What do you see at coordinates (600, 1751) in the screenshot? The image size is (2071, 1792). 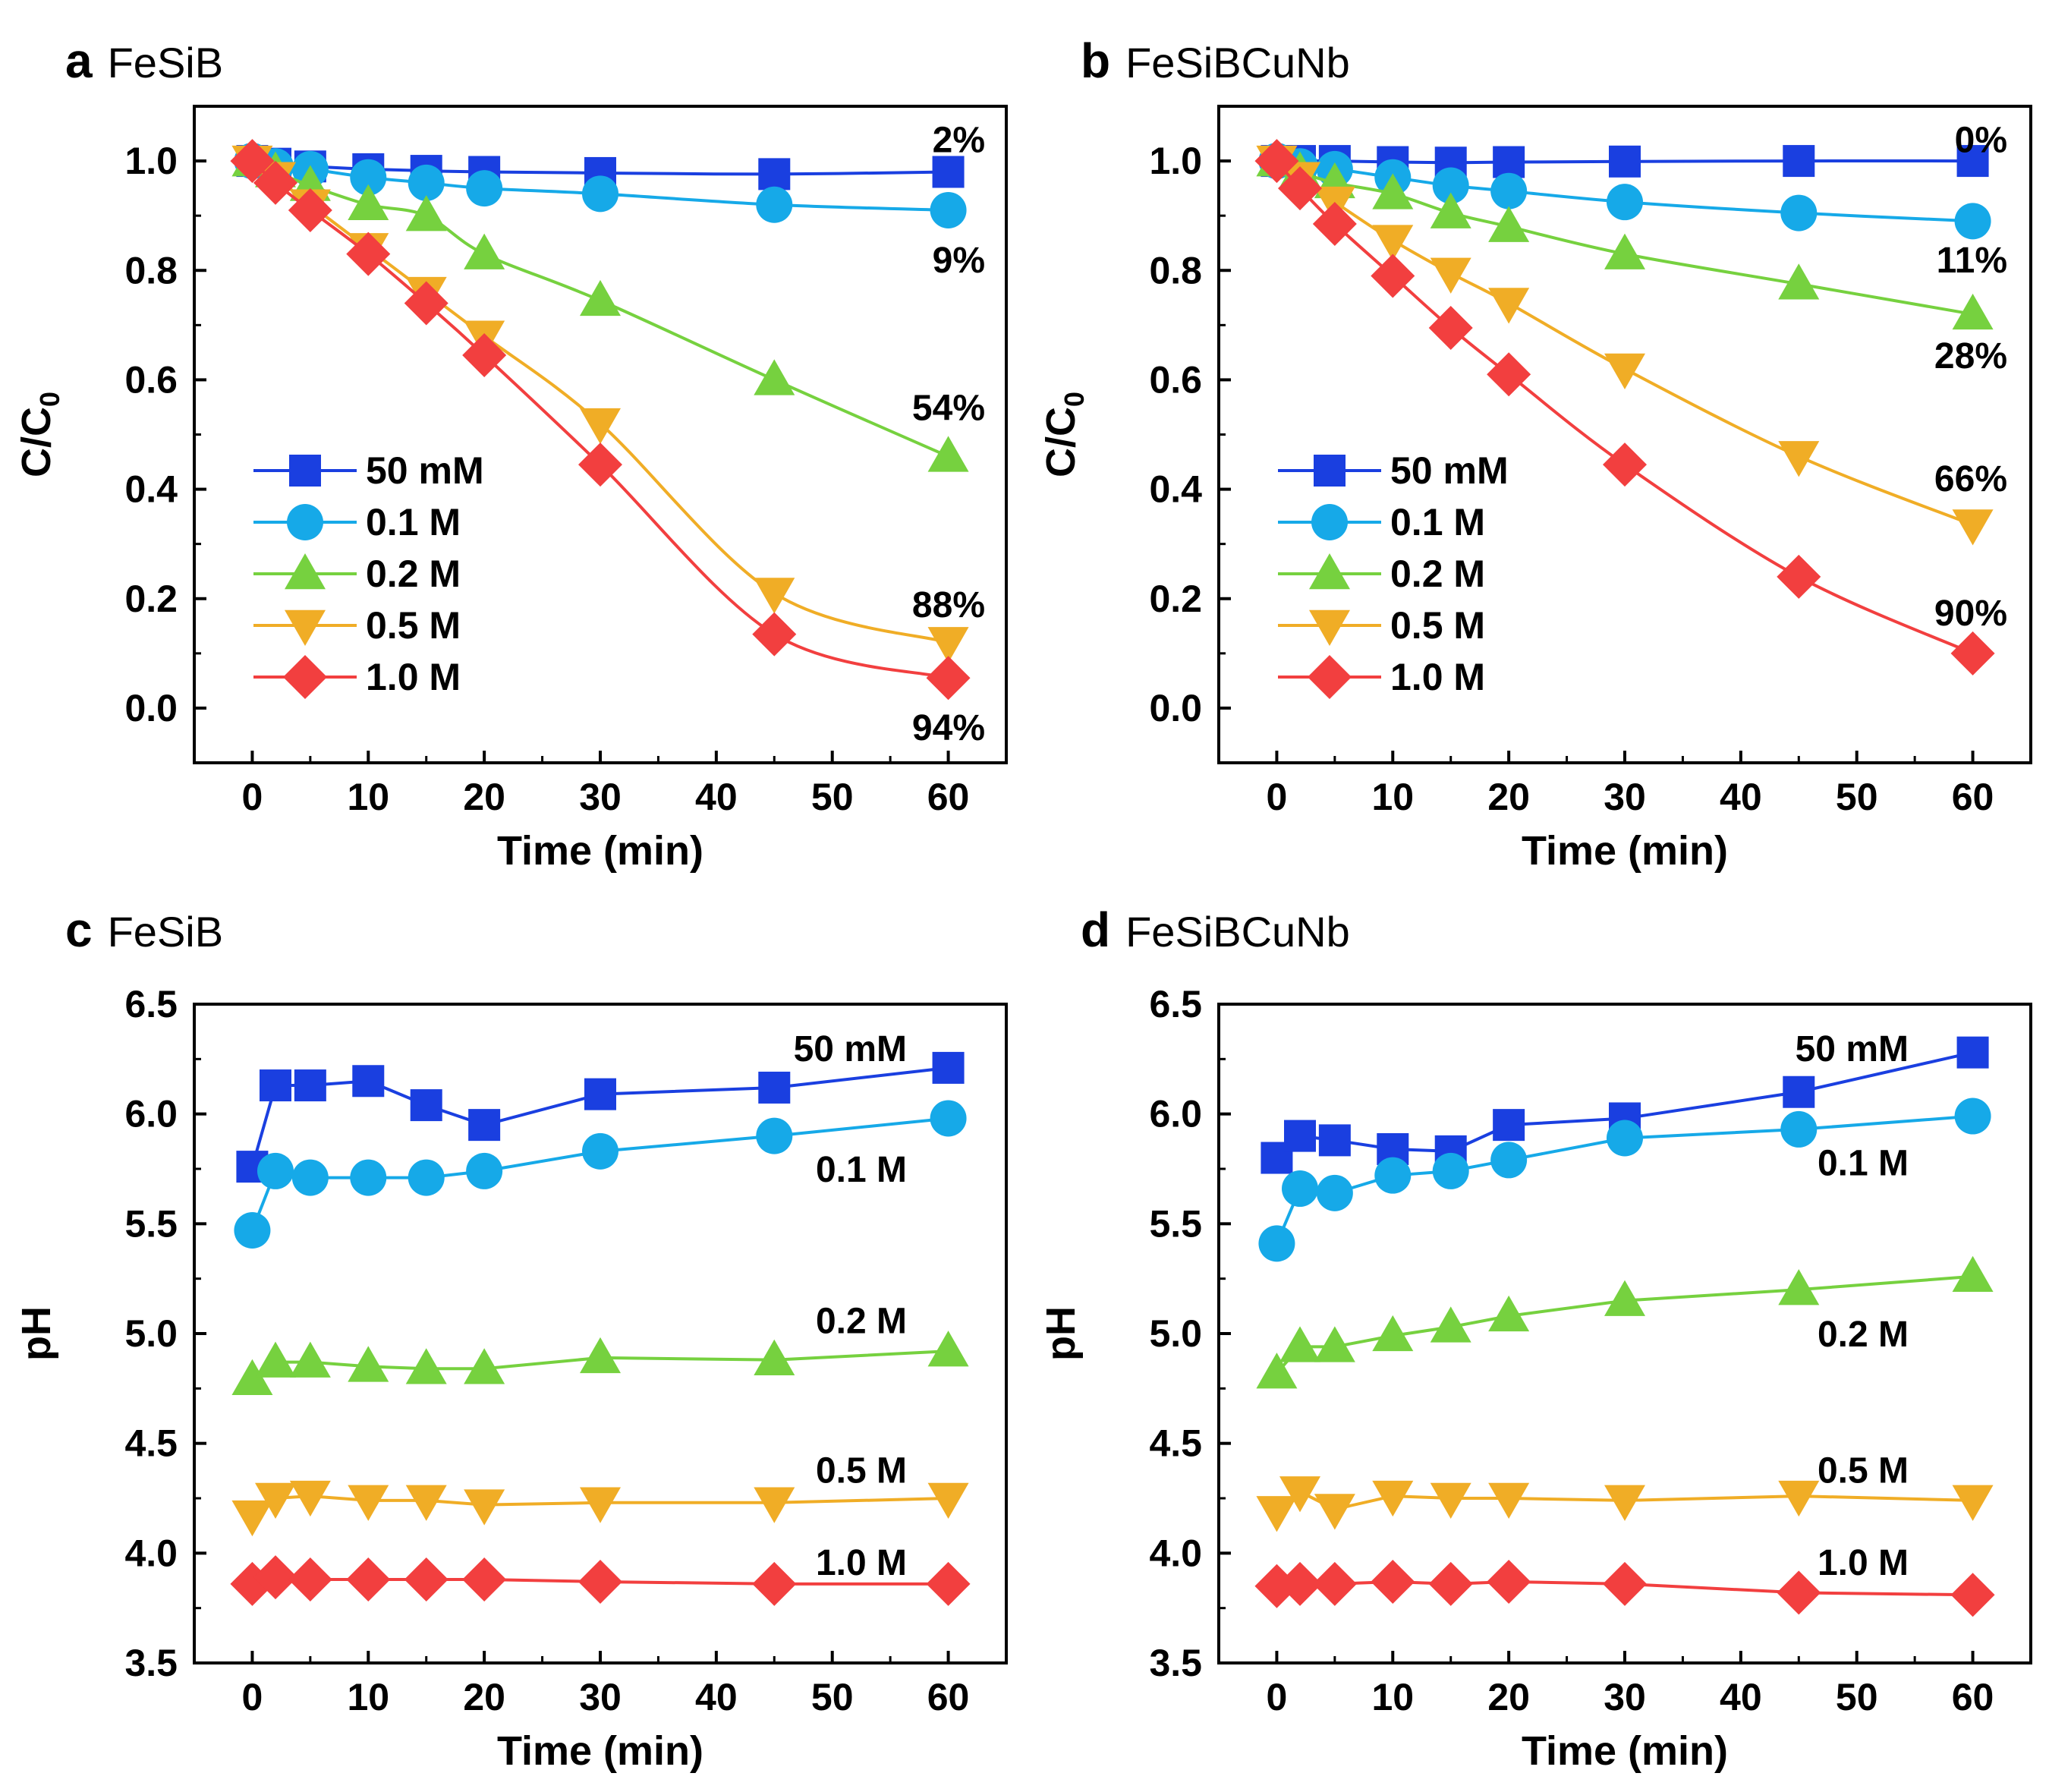 I see `x-axis-title: Time (min)` at bounding box center [600, 1751].